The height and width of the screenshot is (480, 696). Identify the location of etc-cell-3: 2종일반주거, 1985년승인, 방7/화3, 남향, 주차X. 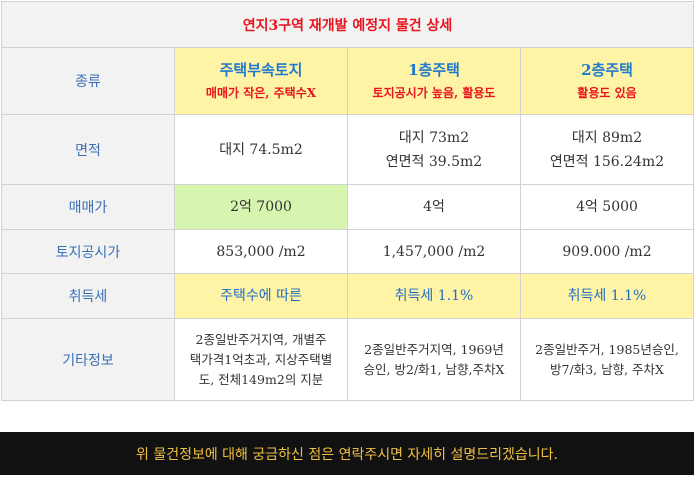
(607, 359).